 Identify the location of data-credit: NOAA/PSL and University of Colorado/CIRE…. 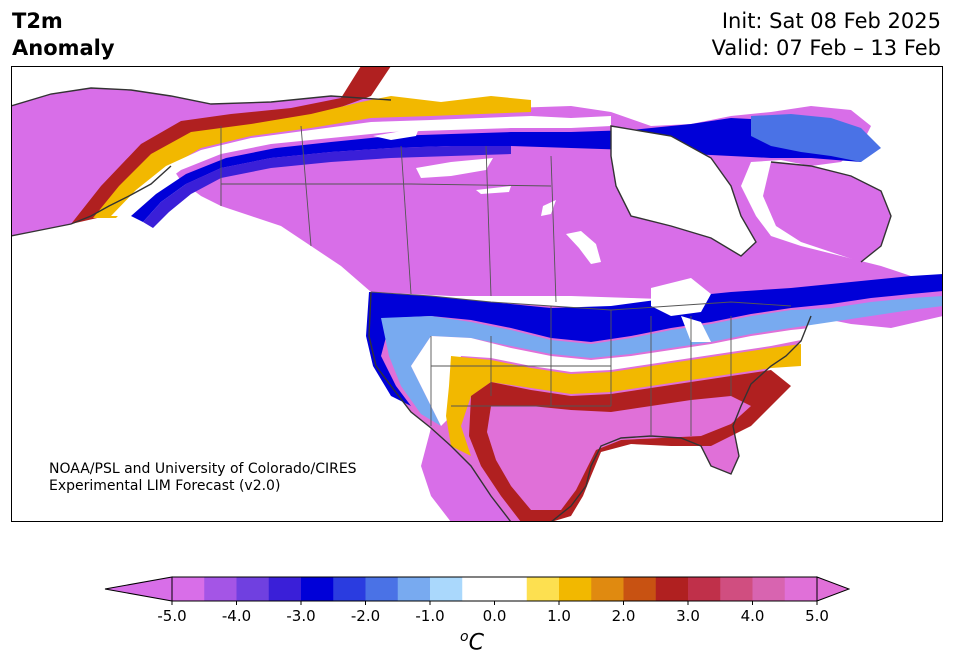
(203, 478).